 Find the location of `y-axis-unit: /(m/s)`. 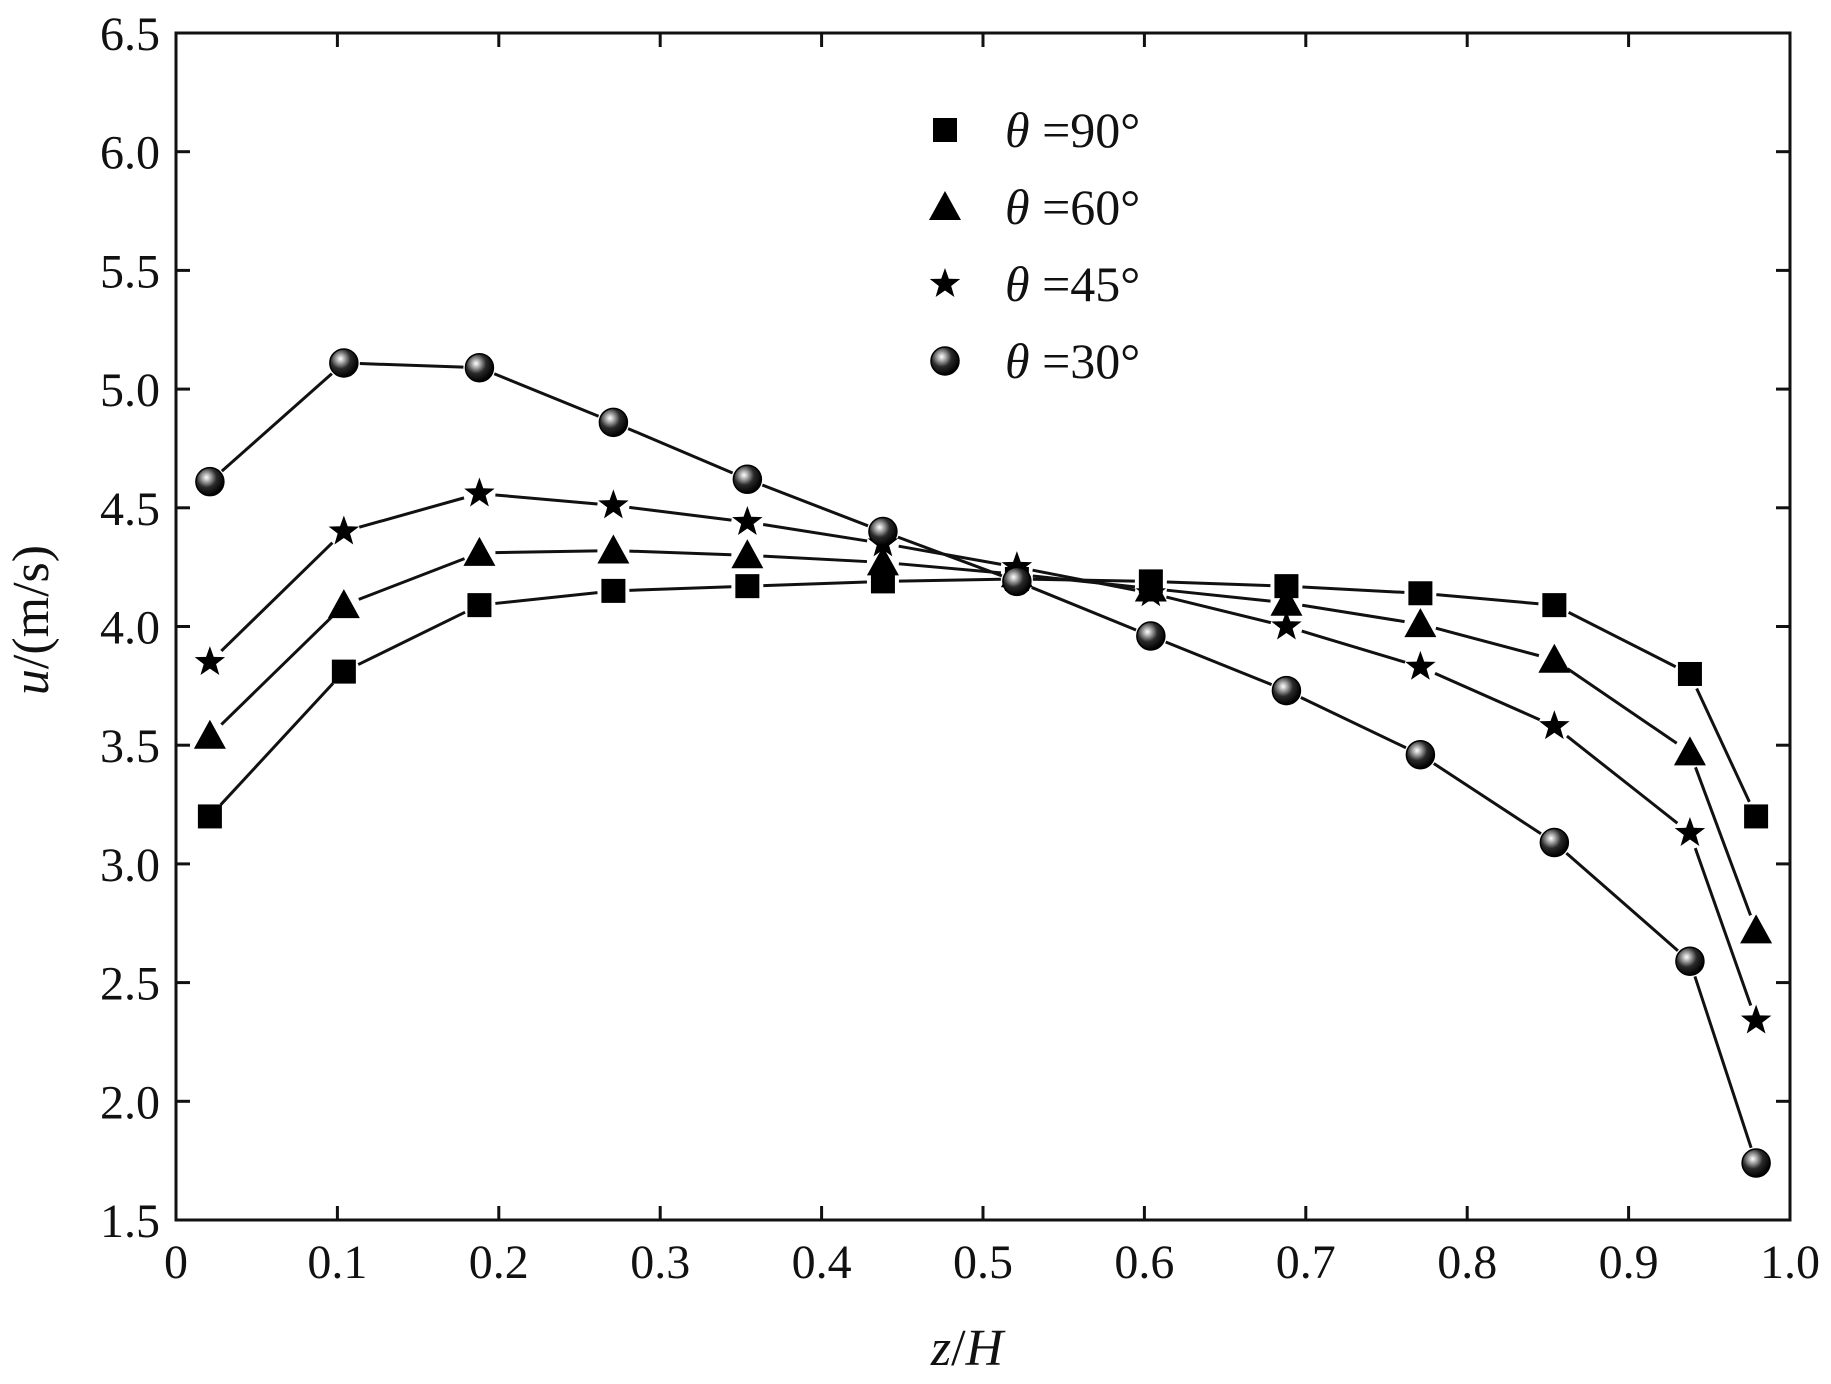

y-axis-unit: /(m/s) is located at coordinates (31, 607).